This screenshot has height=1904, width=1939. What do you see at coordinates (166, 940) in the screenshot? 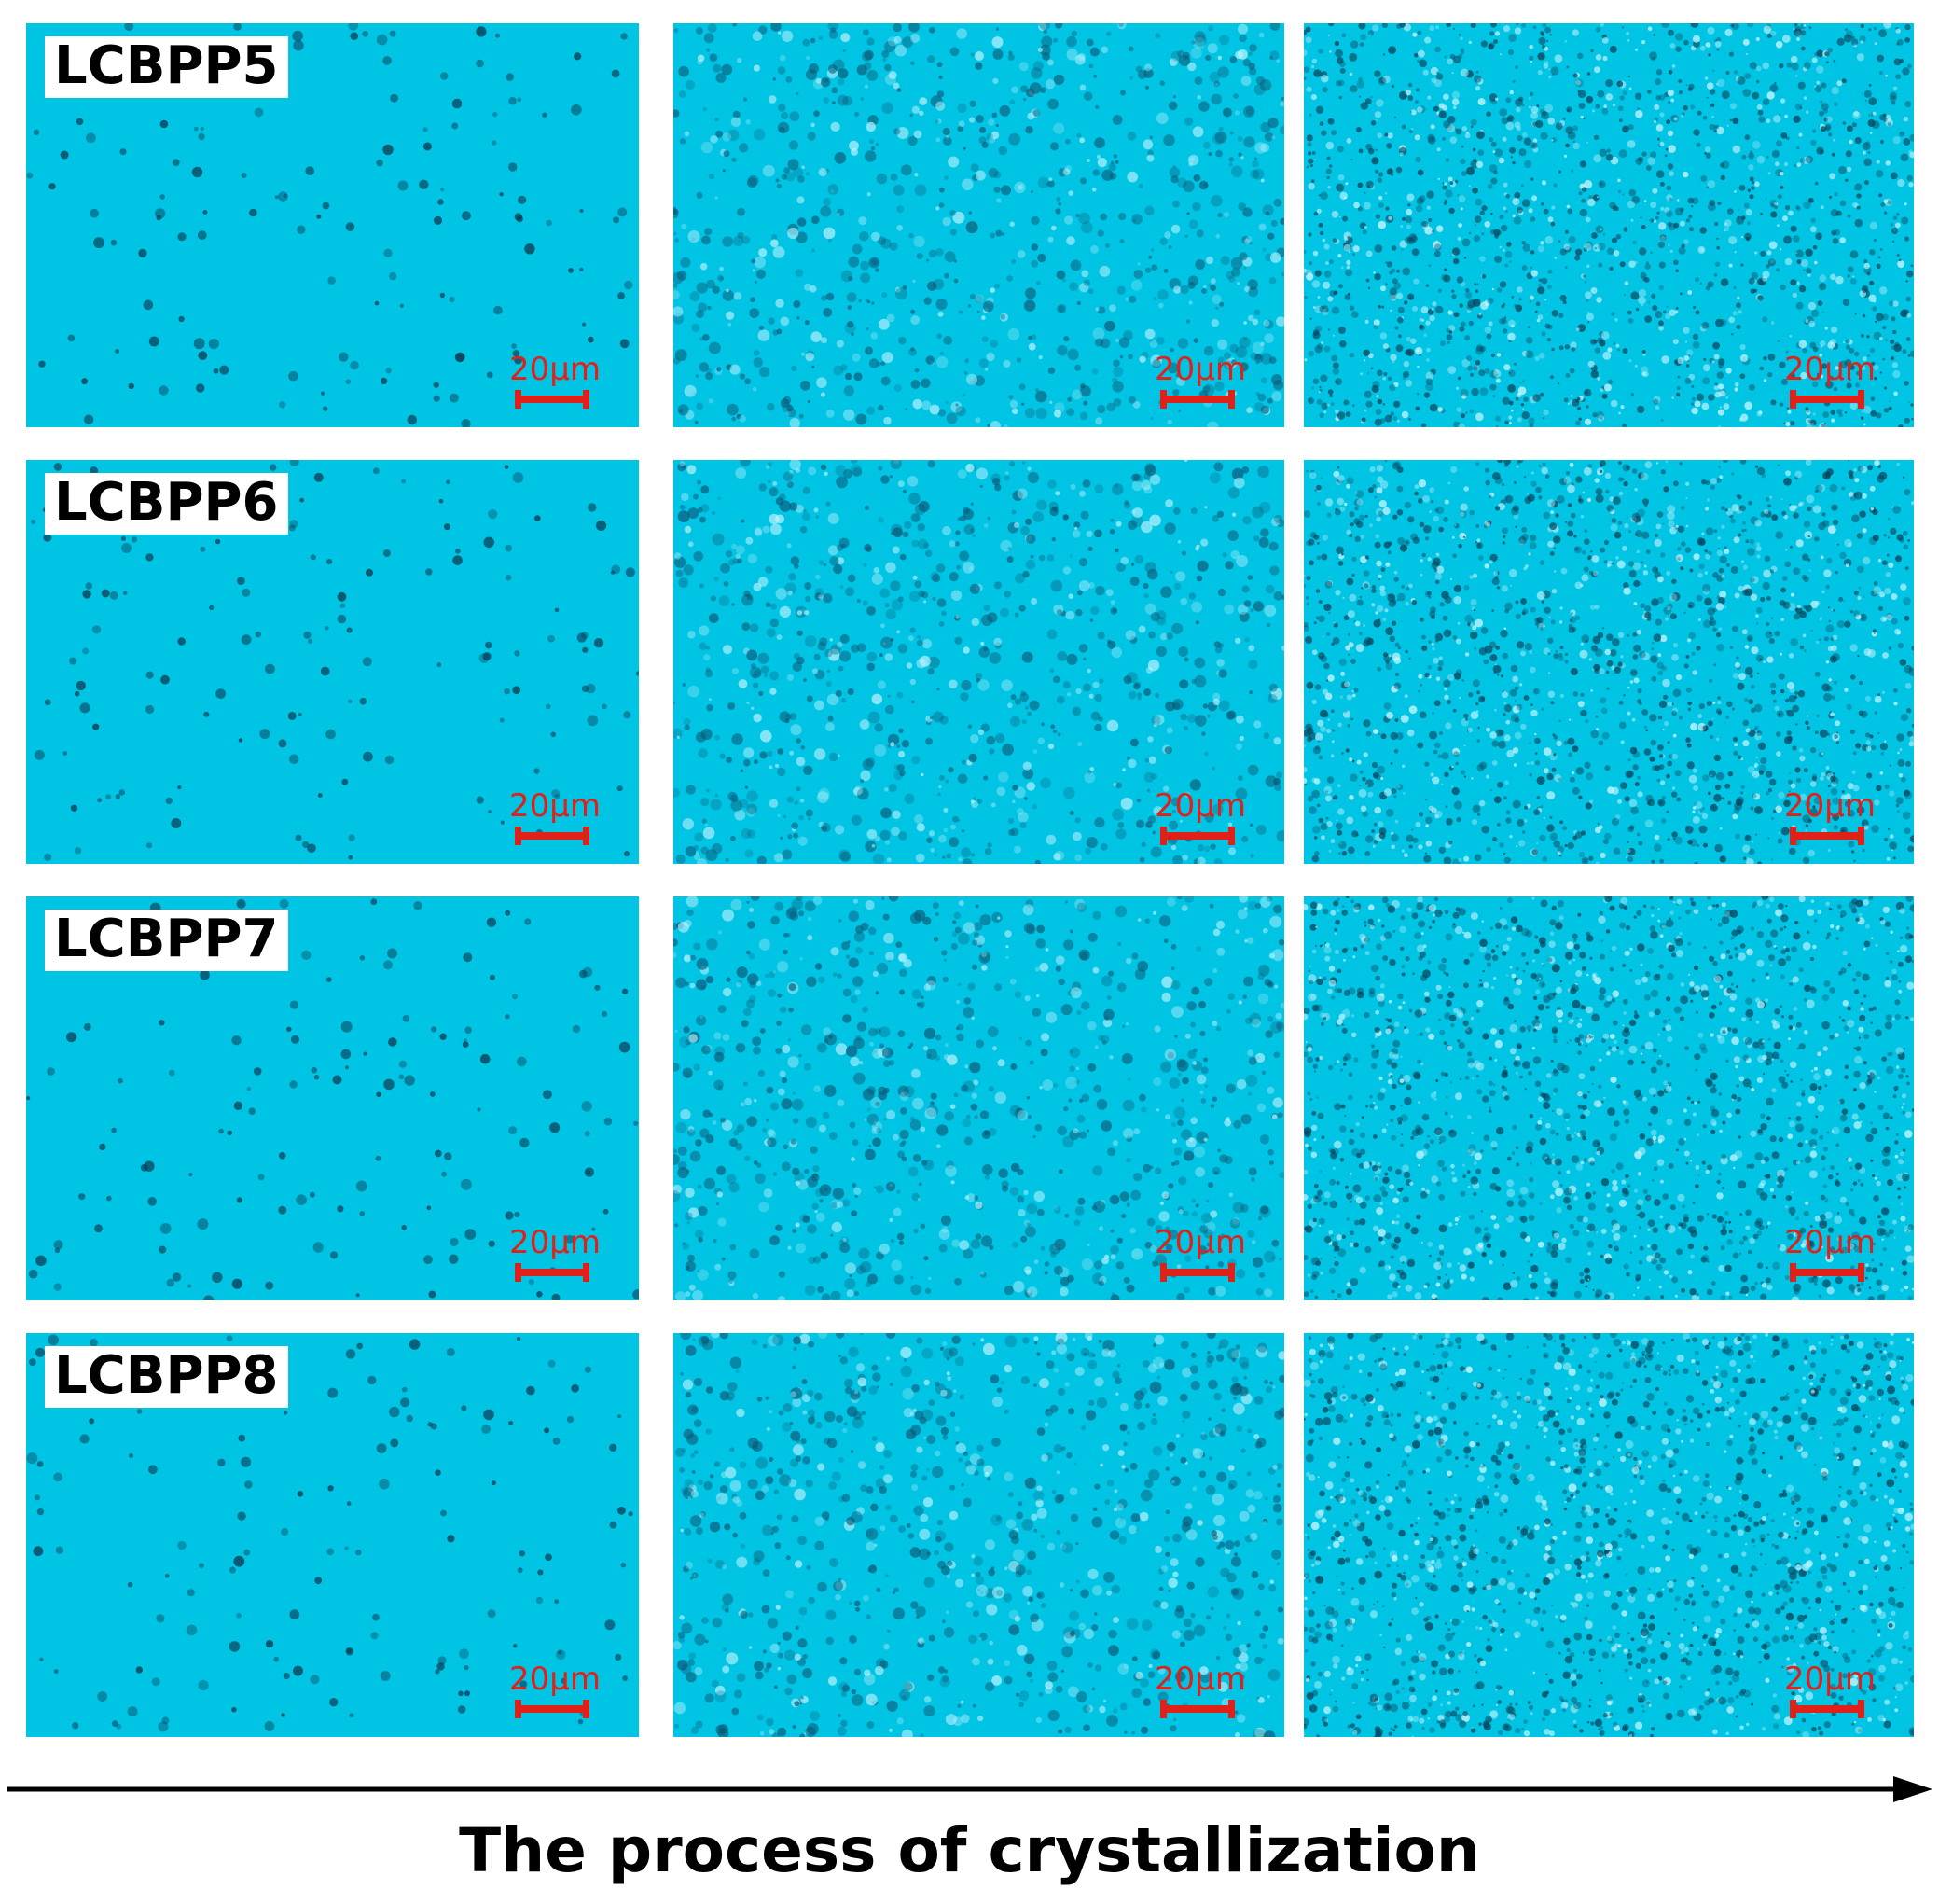
I see `sample-label: LCBPP7` at bounding box center [166, 940].